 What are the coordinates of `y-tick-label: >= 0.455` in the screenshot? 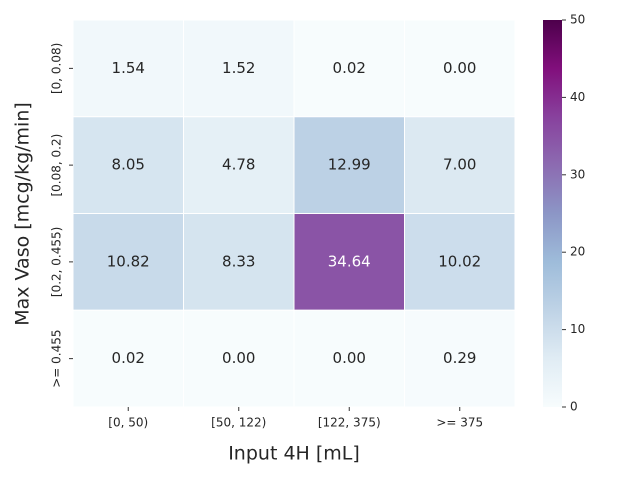 It's located at (57, 358).